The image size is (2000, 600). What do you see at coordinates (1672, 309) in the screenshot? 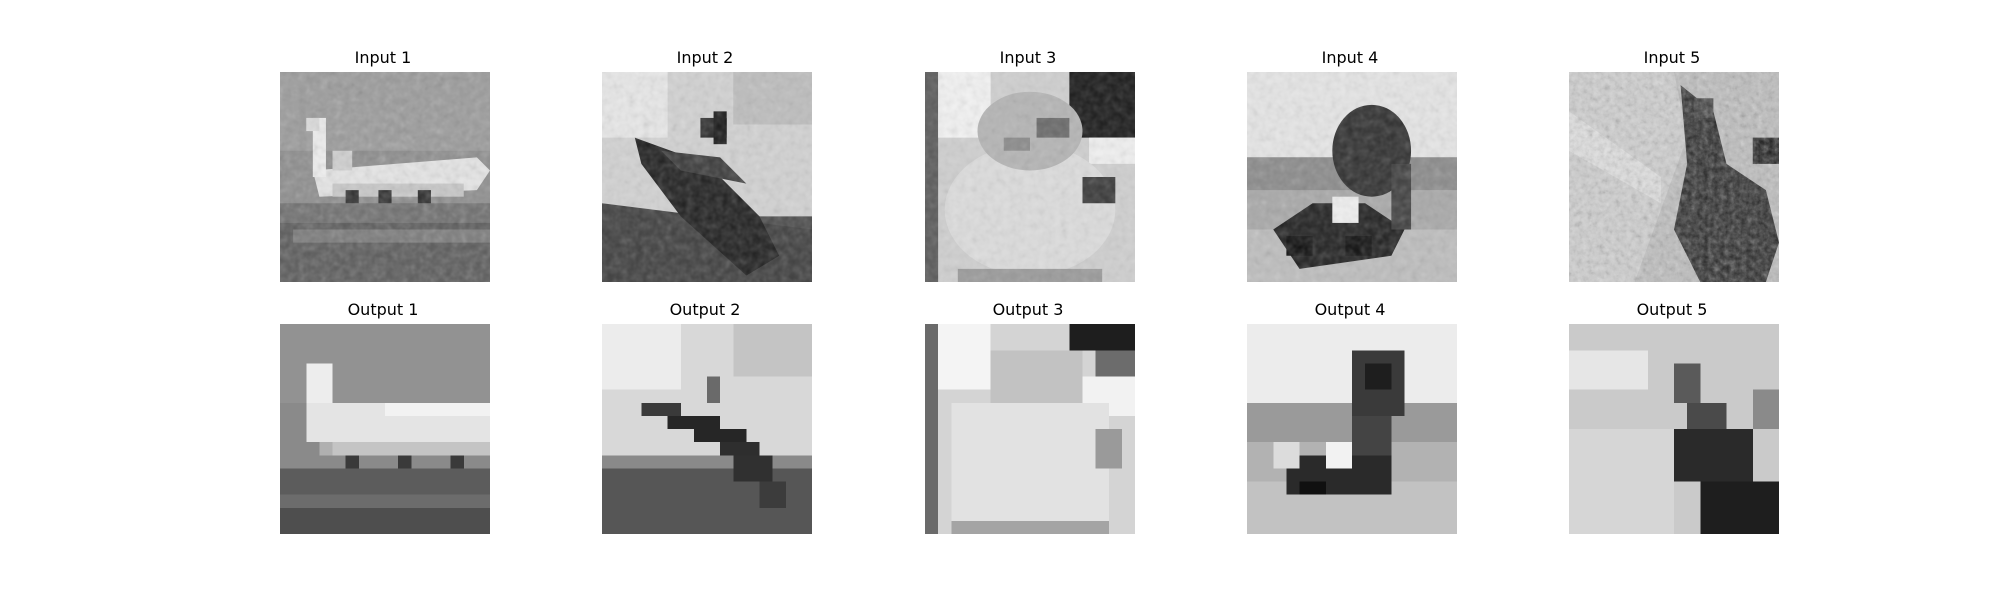
I see `output-5-title: Output 5` at bounding box center [1672, 309].